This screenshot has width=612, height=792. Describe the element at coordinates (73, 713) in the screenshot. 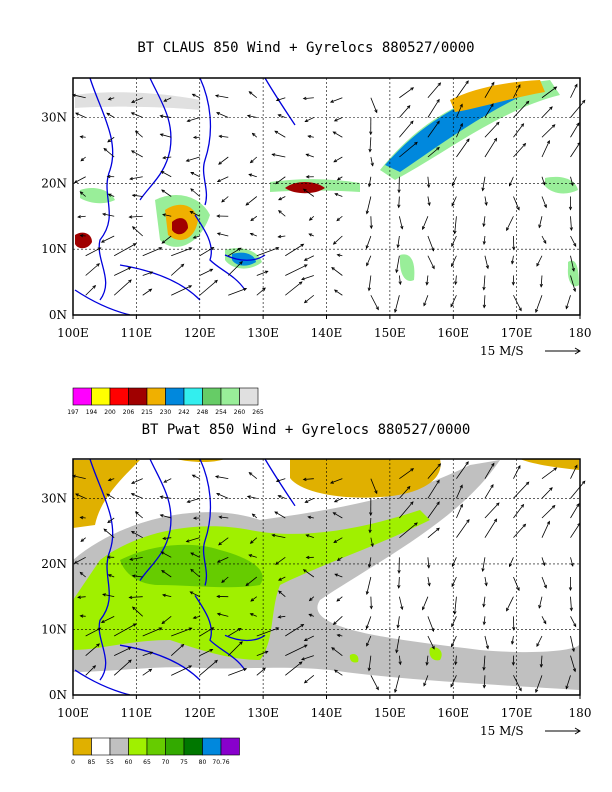

I see `lon-label-100E: 100E` at that location.